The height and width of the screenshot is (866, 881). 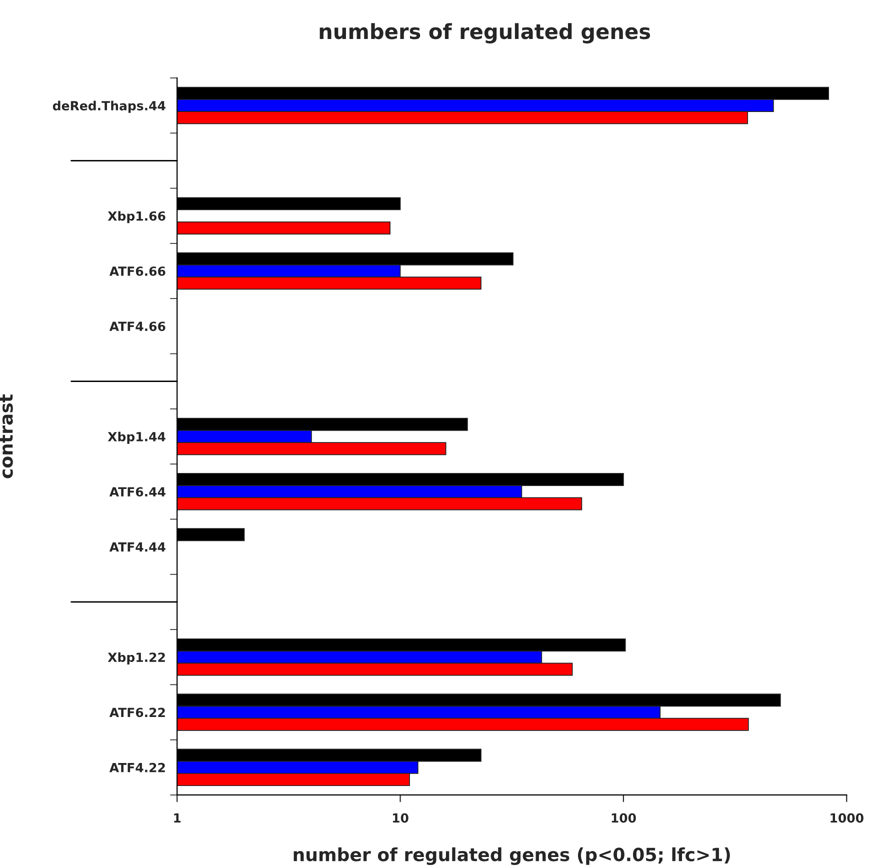 What do you see at coordinates (512, 856) in the screenshot?
I see `x-axis-title: number of regulated genes (p<0.05; lfc>1)` at bounding box center [512, 856].